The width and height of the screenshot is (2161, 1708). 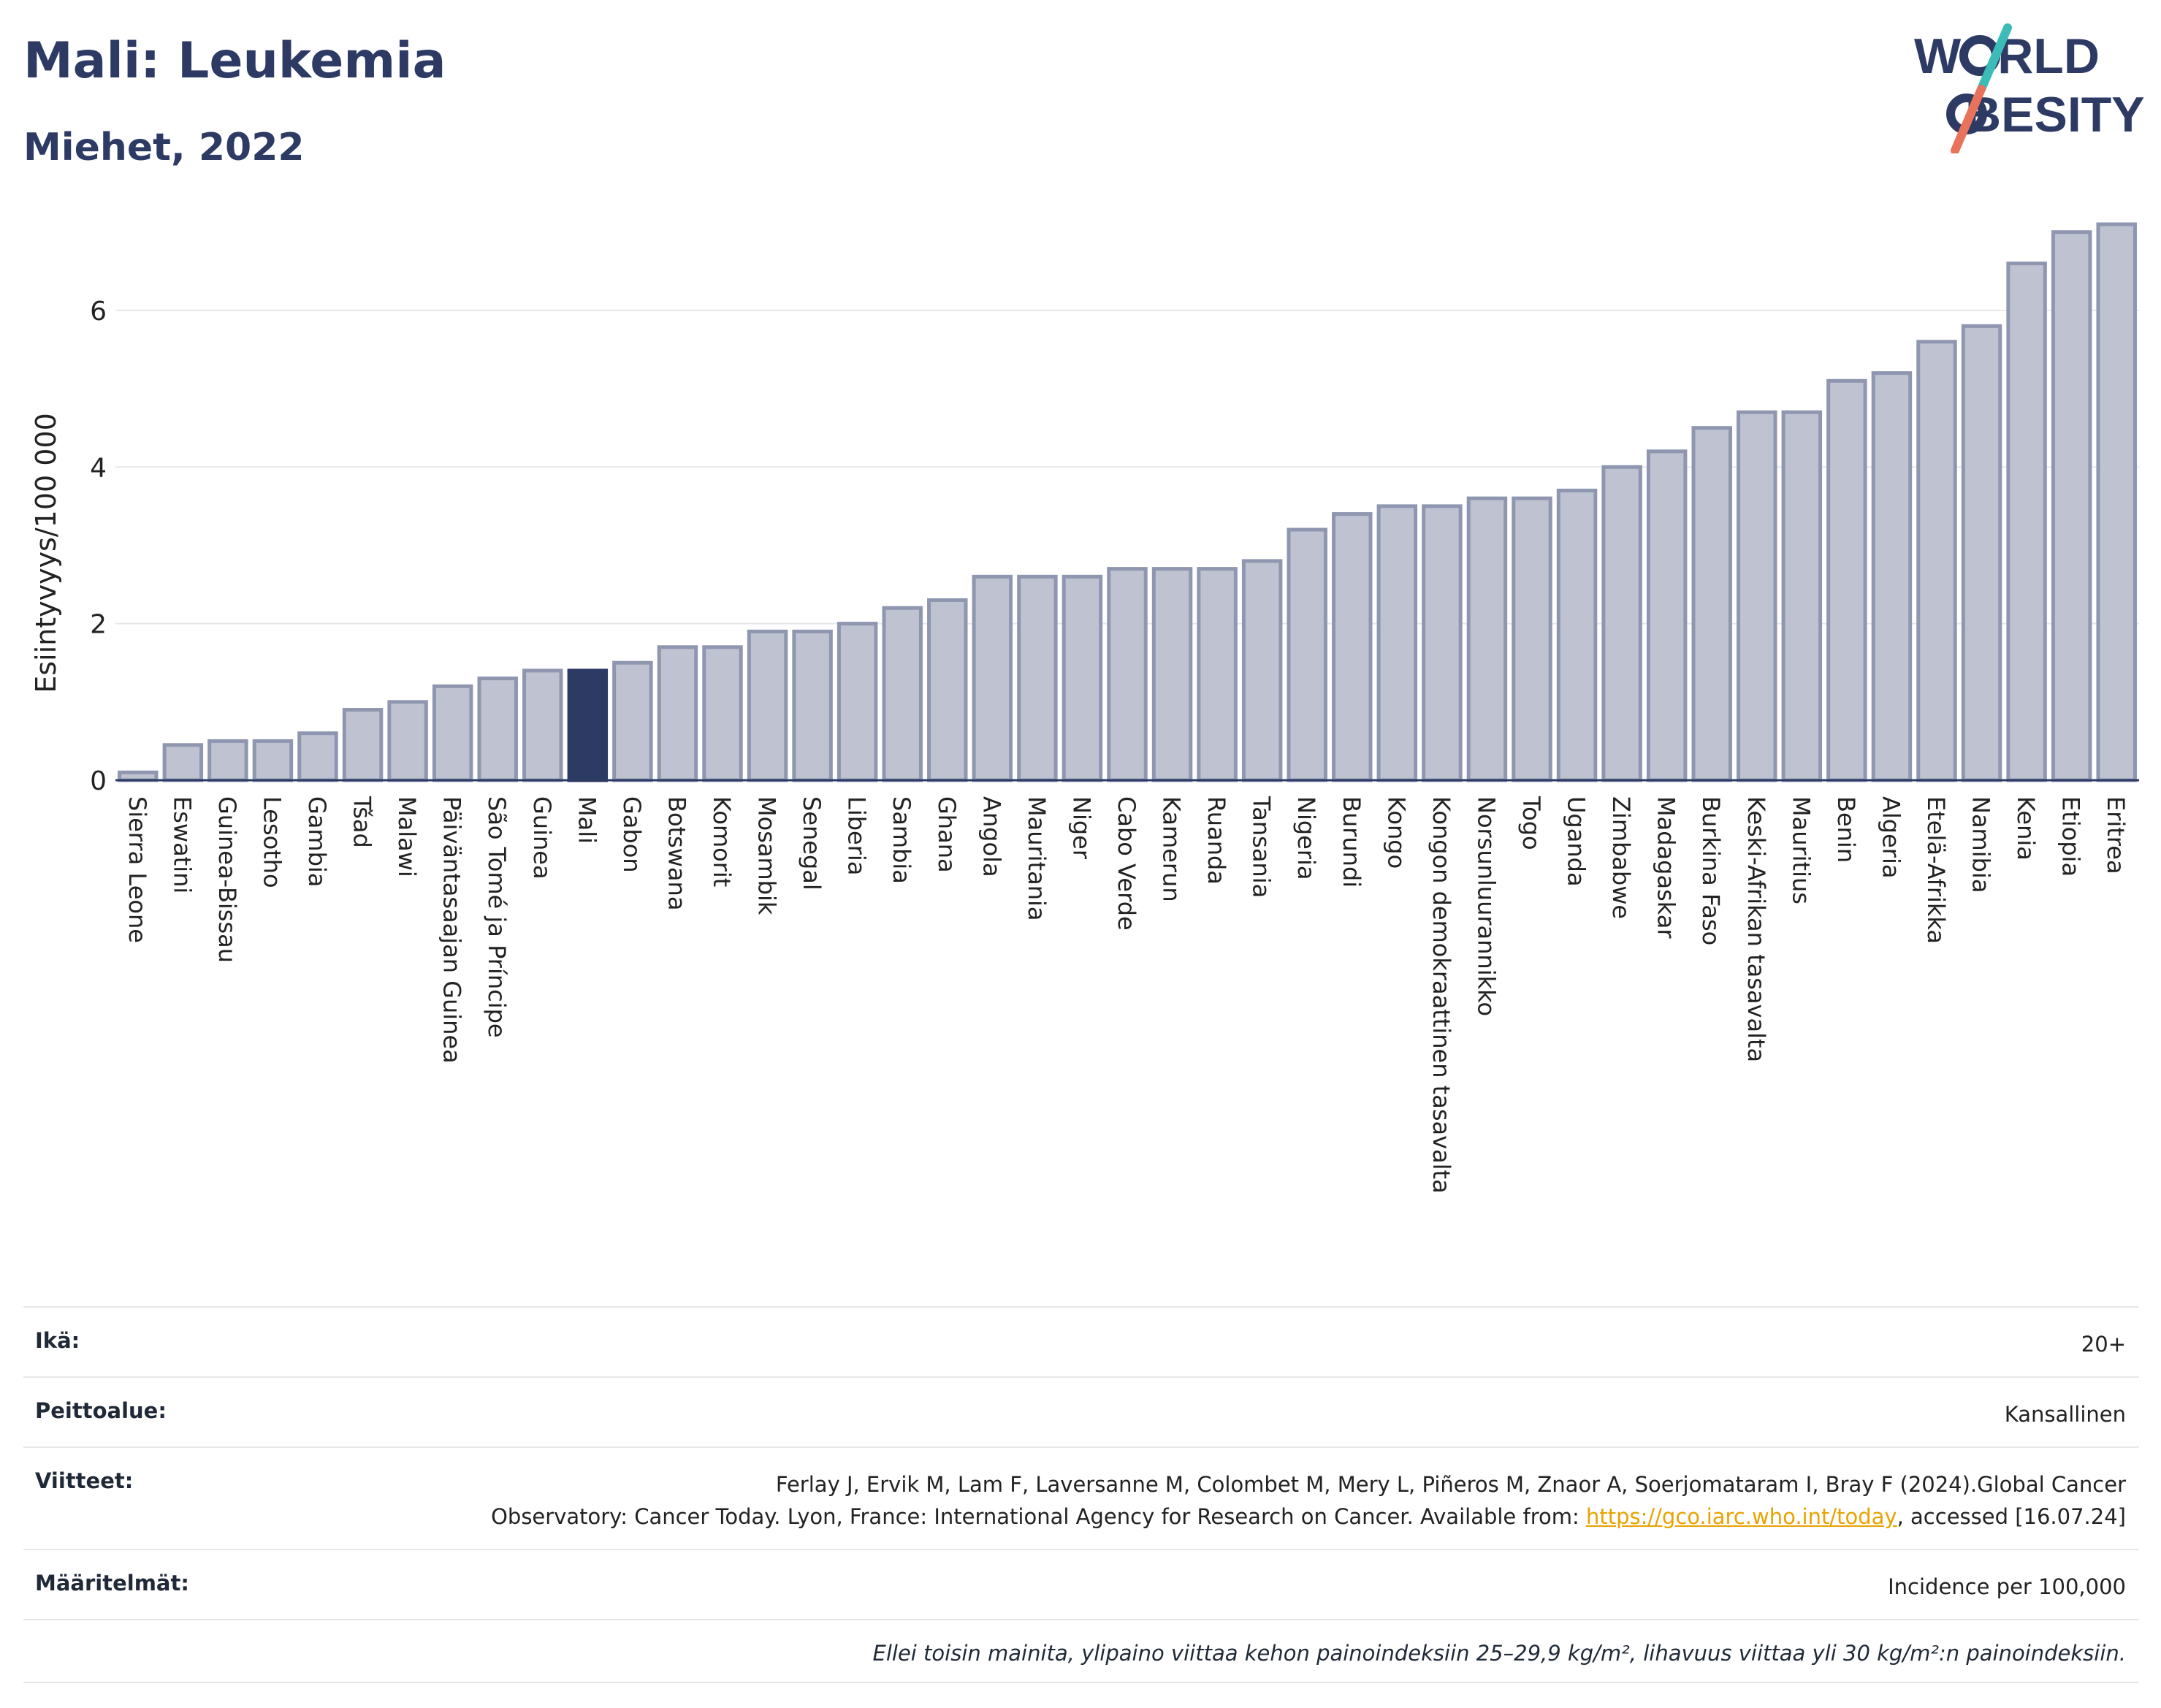 I want to click on x-tick-label: São Tomé ja Príncipe, so click(x=497, y=917).